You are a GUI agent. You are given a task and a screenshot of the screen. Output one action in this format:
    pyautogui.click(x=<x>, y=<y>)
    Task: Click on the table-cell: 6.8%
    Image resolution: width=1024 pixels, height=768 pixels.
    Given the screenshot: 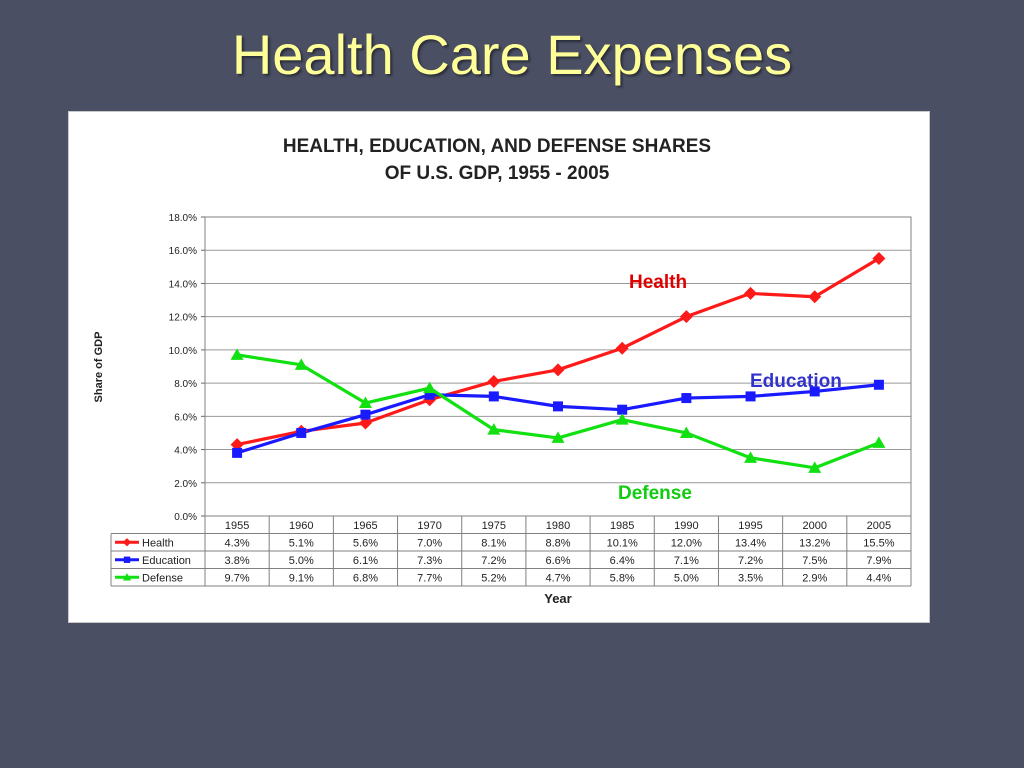 What is the action you would take?
    pyautogui.click(x=365, y=578)
    